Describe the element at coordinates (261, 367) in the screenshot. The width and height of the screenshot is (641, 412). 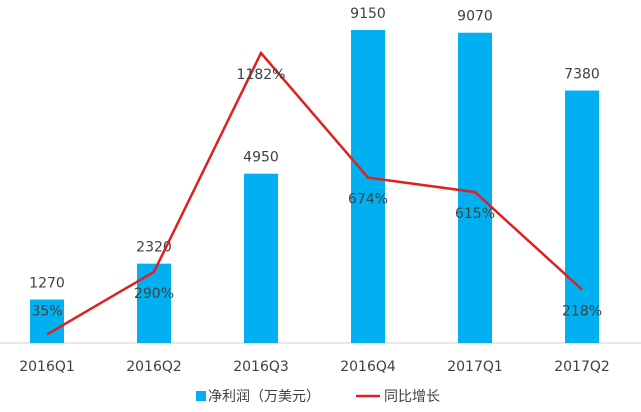
I see `x-tick-label: 2016Q3` at that location.